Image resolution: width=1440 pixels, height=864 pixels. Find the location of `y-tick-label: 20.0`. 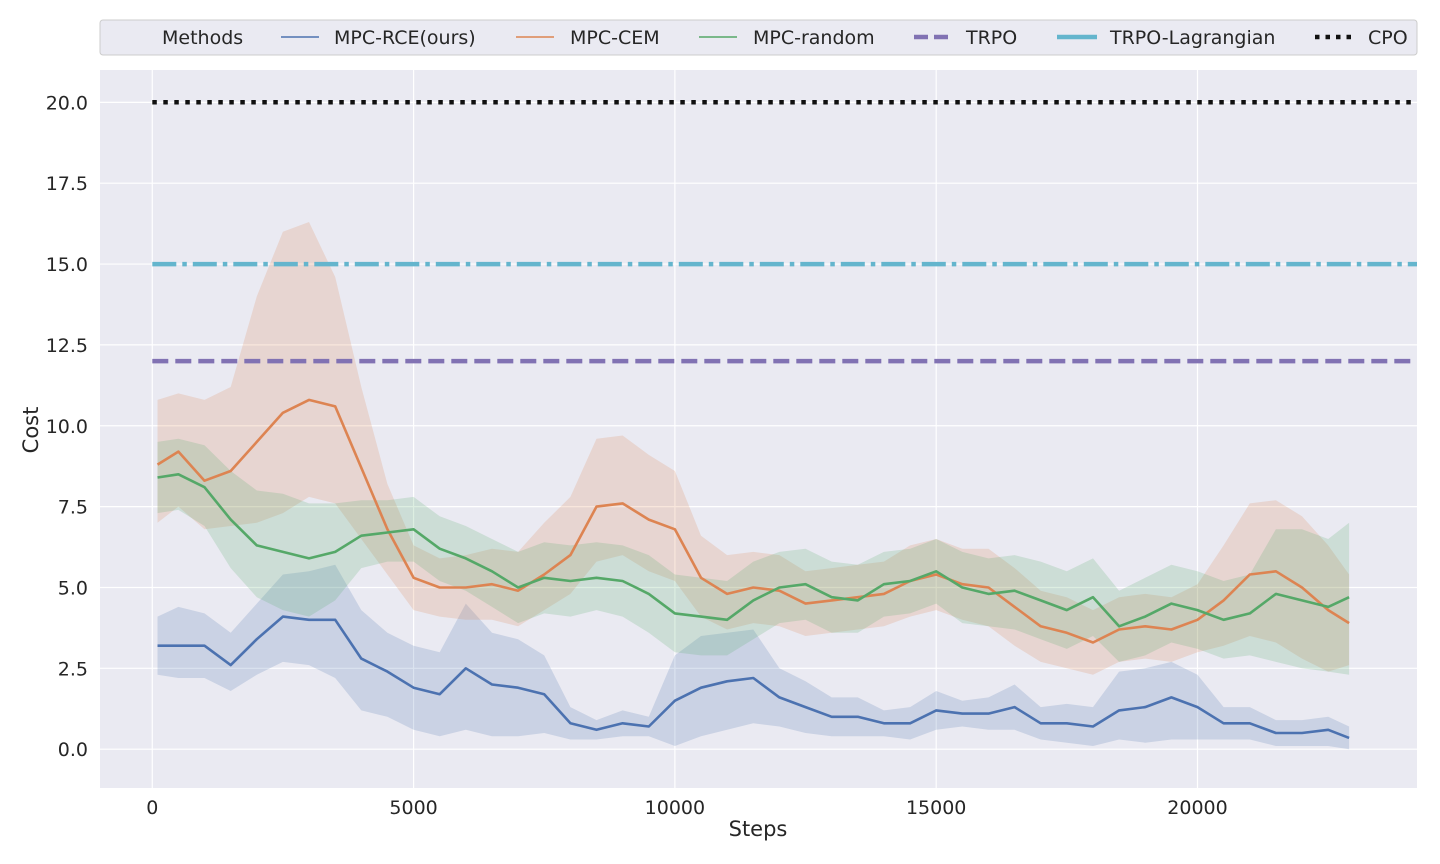

y-tick-label: 20.0 is located at coordinates (67, 103).